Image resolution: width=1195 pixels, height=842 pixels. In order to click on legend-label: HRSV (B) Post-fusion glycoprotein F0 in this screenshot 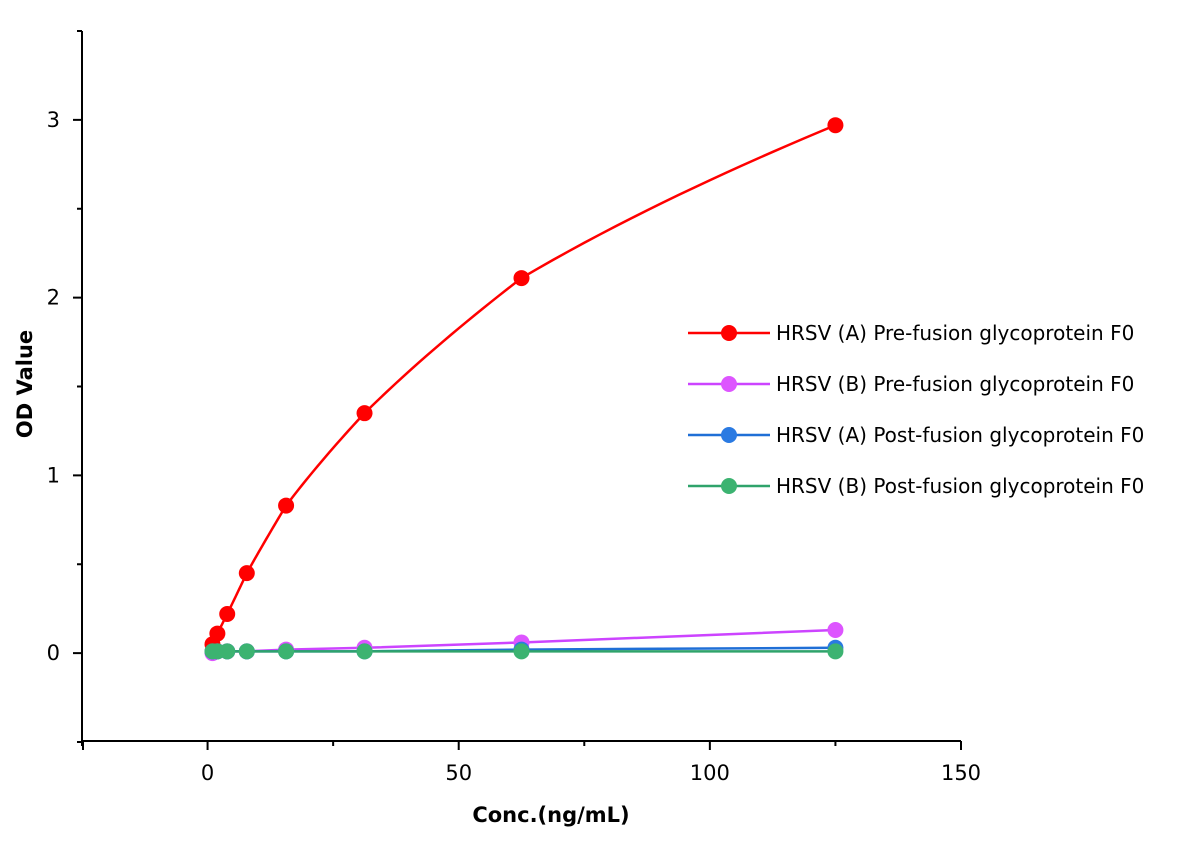, I will do `click(960, 486)`.